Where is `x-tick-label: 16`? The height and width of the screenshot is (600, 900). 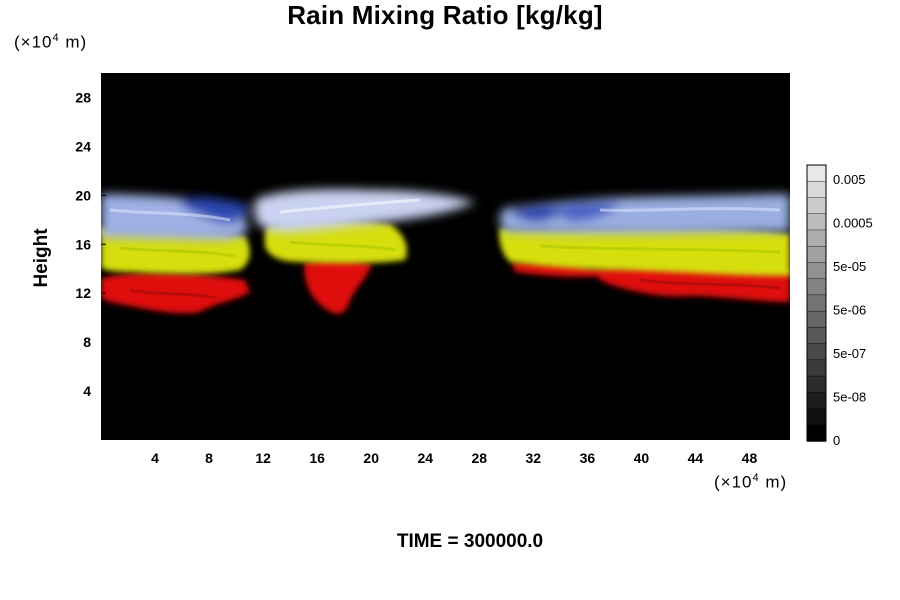
x-tick-label: 16 is located at coordinates (317, 458).